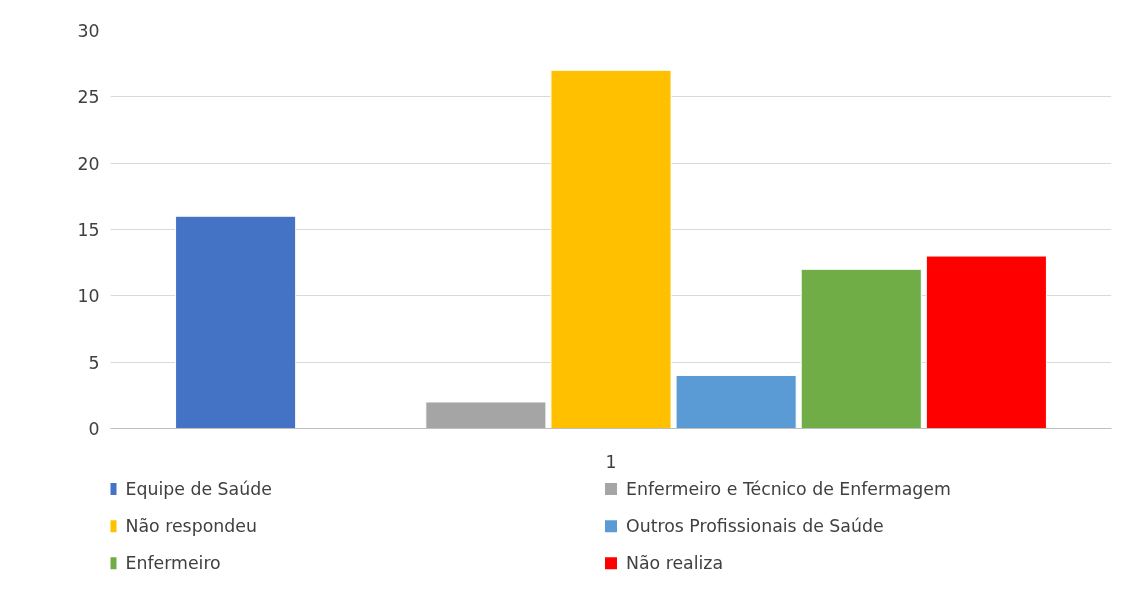 The image size is (1140, 616). I want to click on y-tick-label: 10, so click(88, 296).